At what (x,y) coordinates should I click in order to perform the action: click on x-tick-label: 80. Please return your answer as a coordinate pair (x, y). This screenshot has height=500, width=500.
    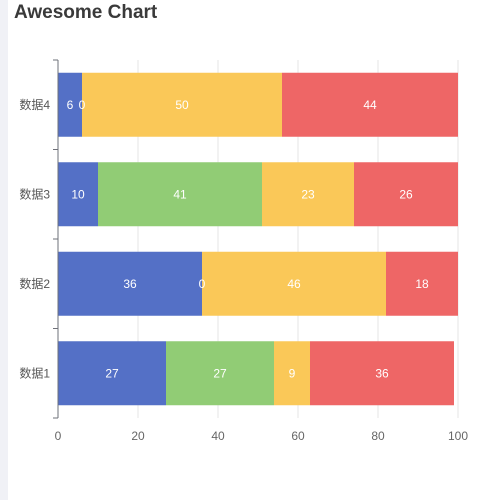
    Looking at the image, I should click on (378, 436).